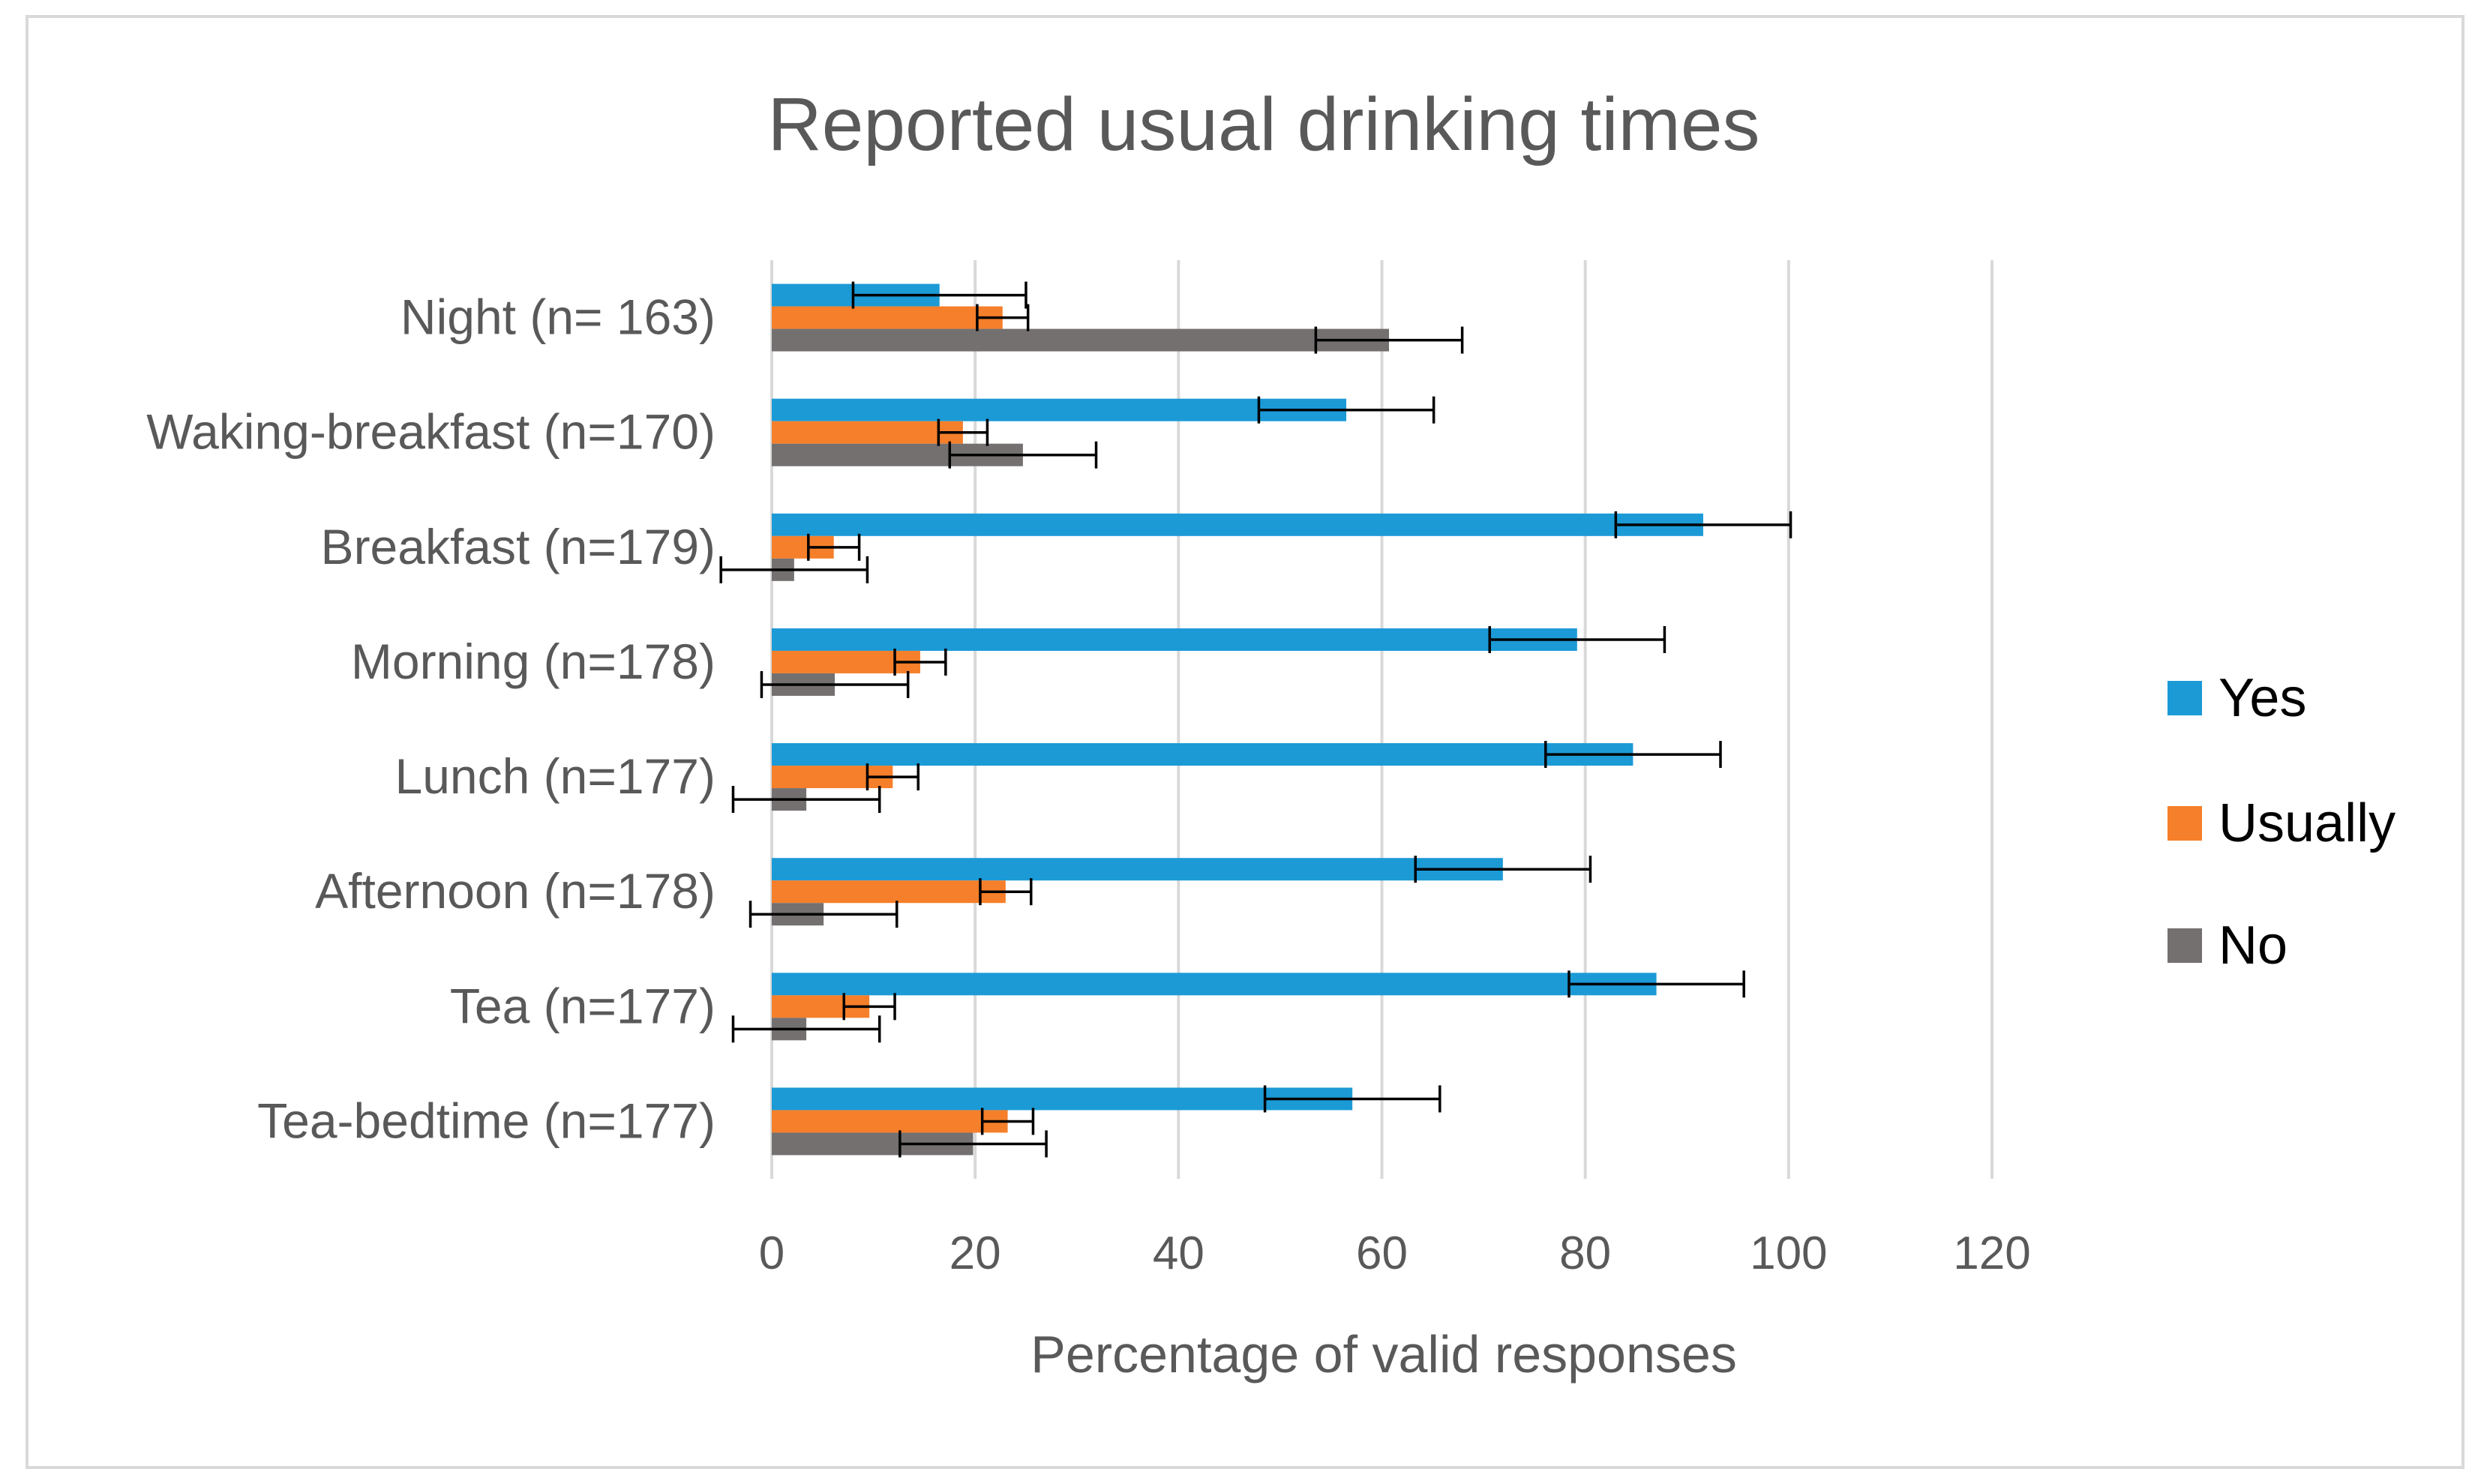 This screenshot has height=1484, width=2490. I want to click on x-tick-label: 40, so click(1178, 1253).